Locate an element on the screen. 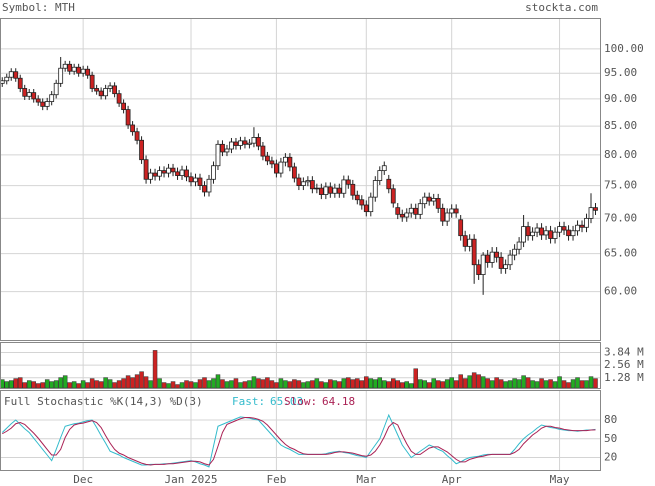 The width and height of the screenshot is (655, 486). y-tick-label: 80.00 is located at coordinates (620, 154).